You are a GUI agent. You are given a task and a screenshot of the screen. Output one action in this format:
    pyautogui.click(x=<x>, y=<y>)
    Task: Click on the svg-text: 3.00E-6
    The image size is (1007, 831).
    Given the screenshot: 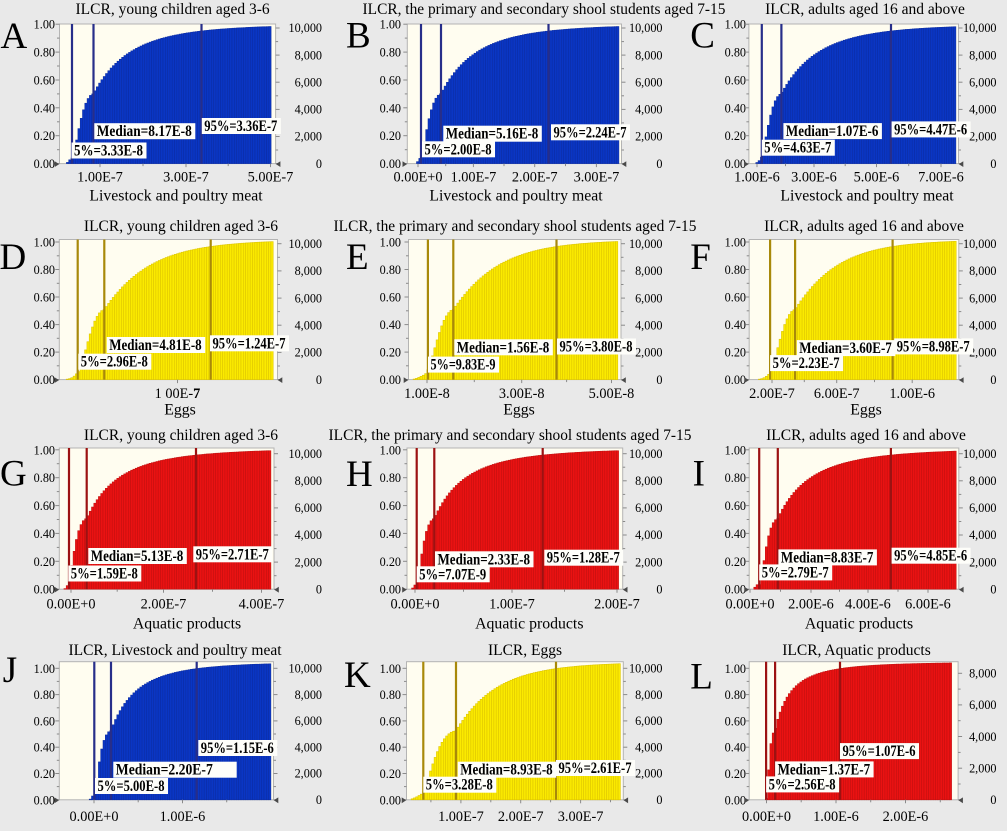 What is the action you would take?
    pyautogui.click(x=814, y=178)
    